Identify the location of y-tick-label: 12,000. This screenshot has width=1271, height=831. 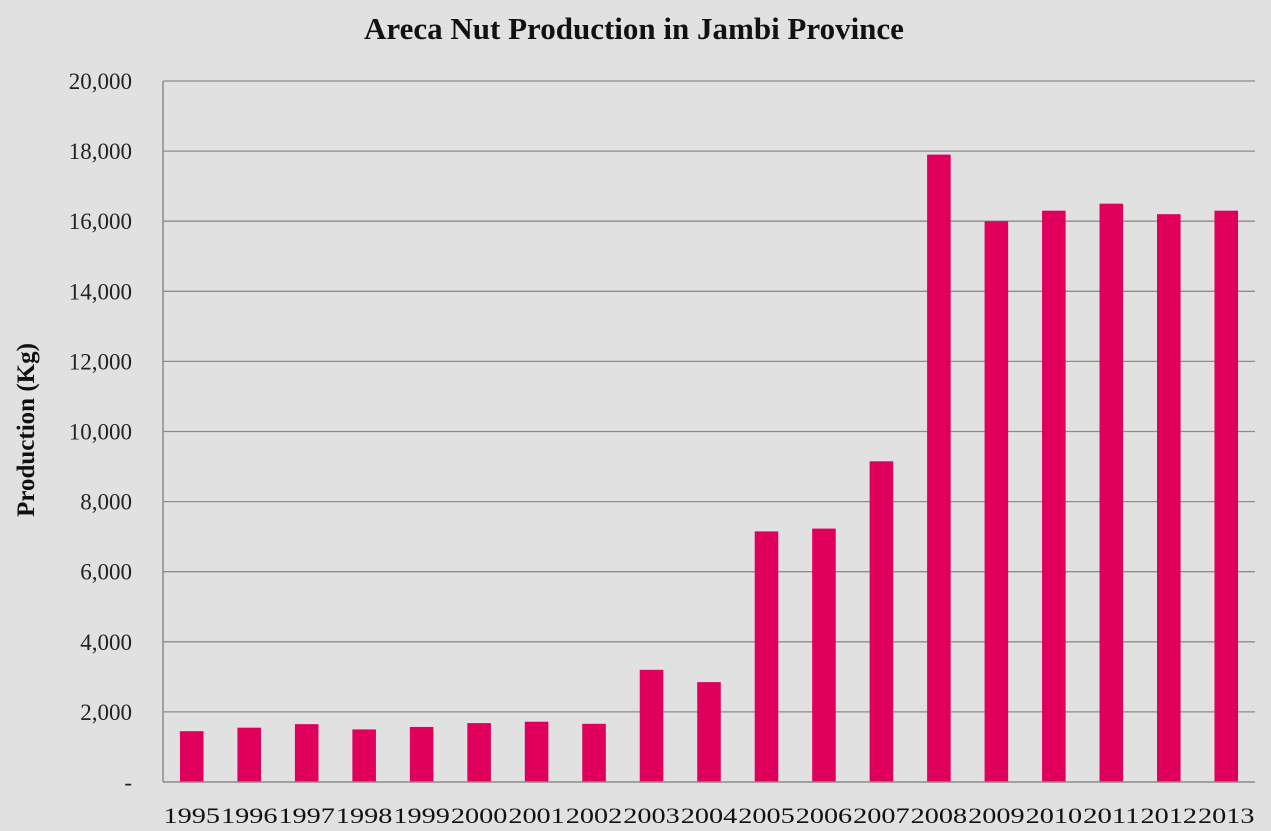
(100, 361).